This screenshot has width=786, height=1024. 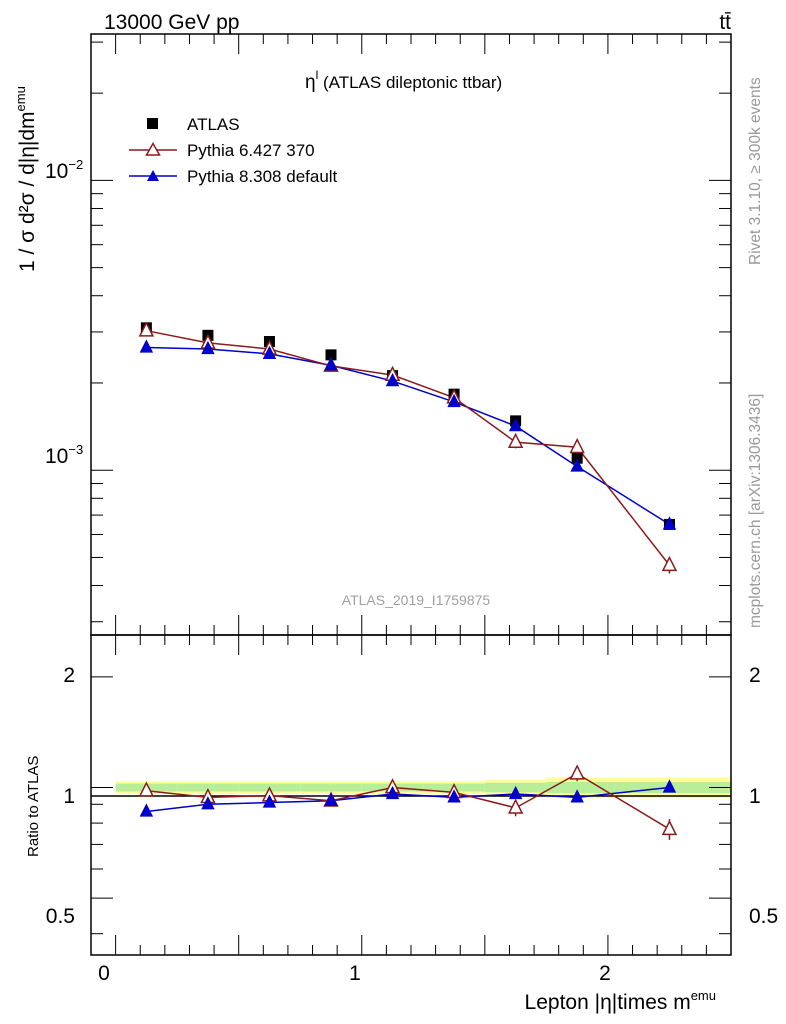 What do you see at coordinates (153, 148) in the screenshot?
I see `legend-marker-pythia6` at bounding box center [153, 148].